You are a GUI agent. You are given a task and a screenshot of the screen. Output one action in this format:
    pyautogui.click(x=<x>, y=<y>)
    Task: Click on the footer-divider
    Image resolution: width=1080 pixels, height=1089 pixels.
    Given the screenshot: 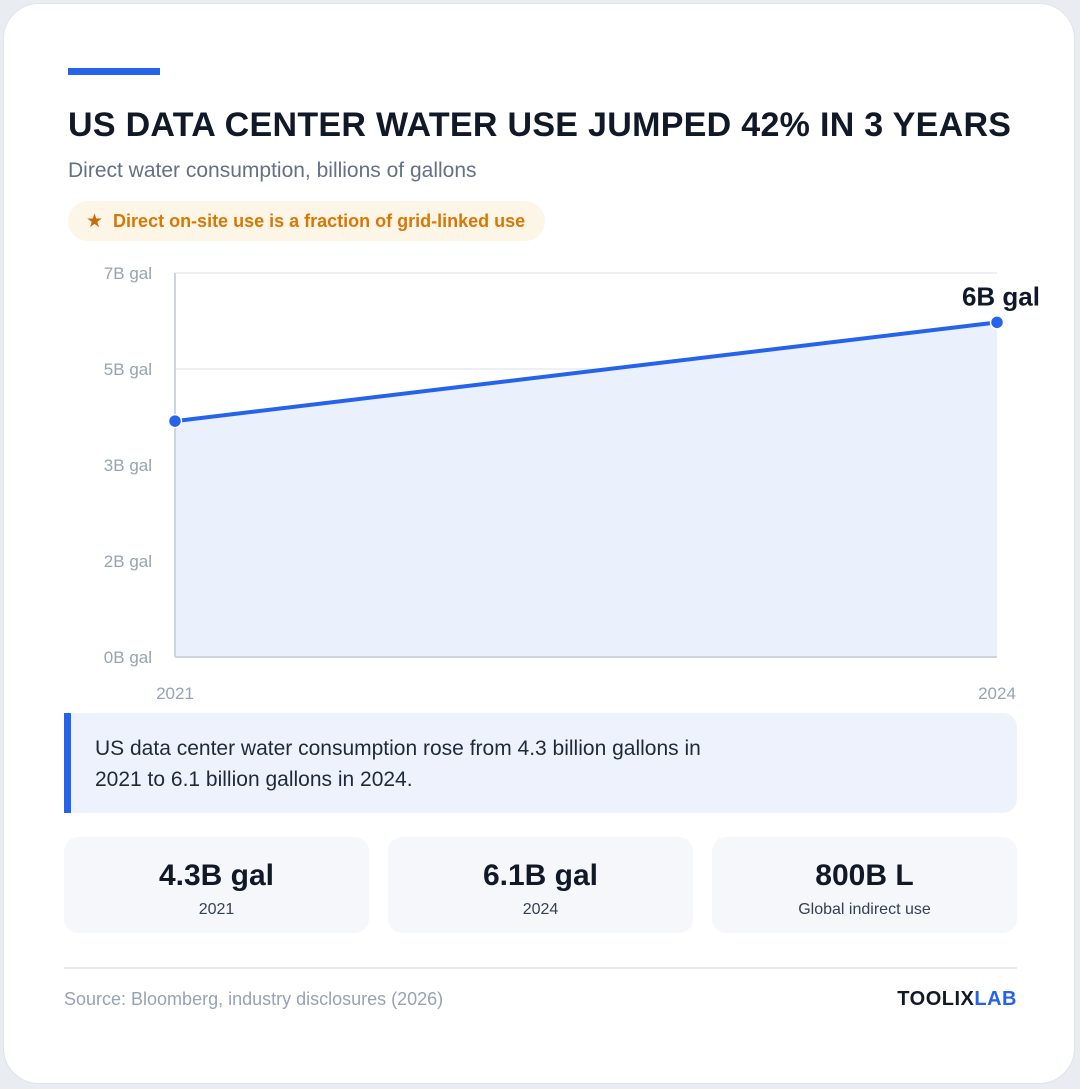 What is the action you would take?
    pyautogui.click(x=540, y=968)
    